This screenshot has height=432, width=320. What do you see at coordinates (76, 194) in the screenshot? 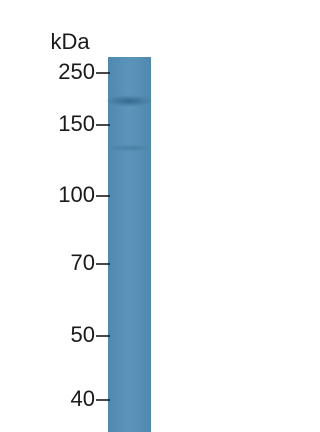
I see `marker-label: 100` at bounding box center [76, 194].